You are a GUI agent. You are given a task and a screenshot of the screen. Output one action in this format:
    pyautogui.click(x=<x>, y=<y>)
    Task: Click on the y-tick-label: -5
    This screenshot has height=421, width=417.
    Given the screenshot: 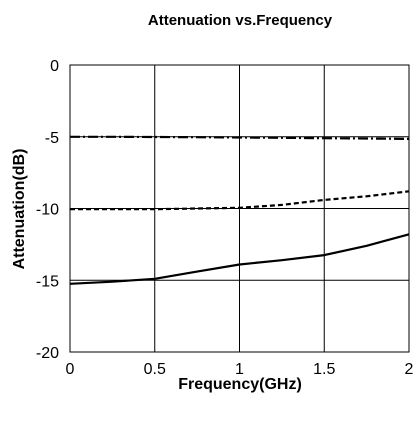 What is the action you would take?
    pyautogui.click(x=52, y=138)
    